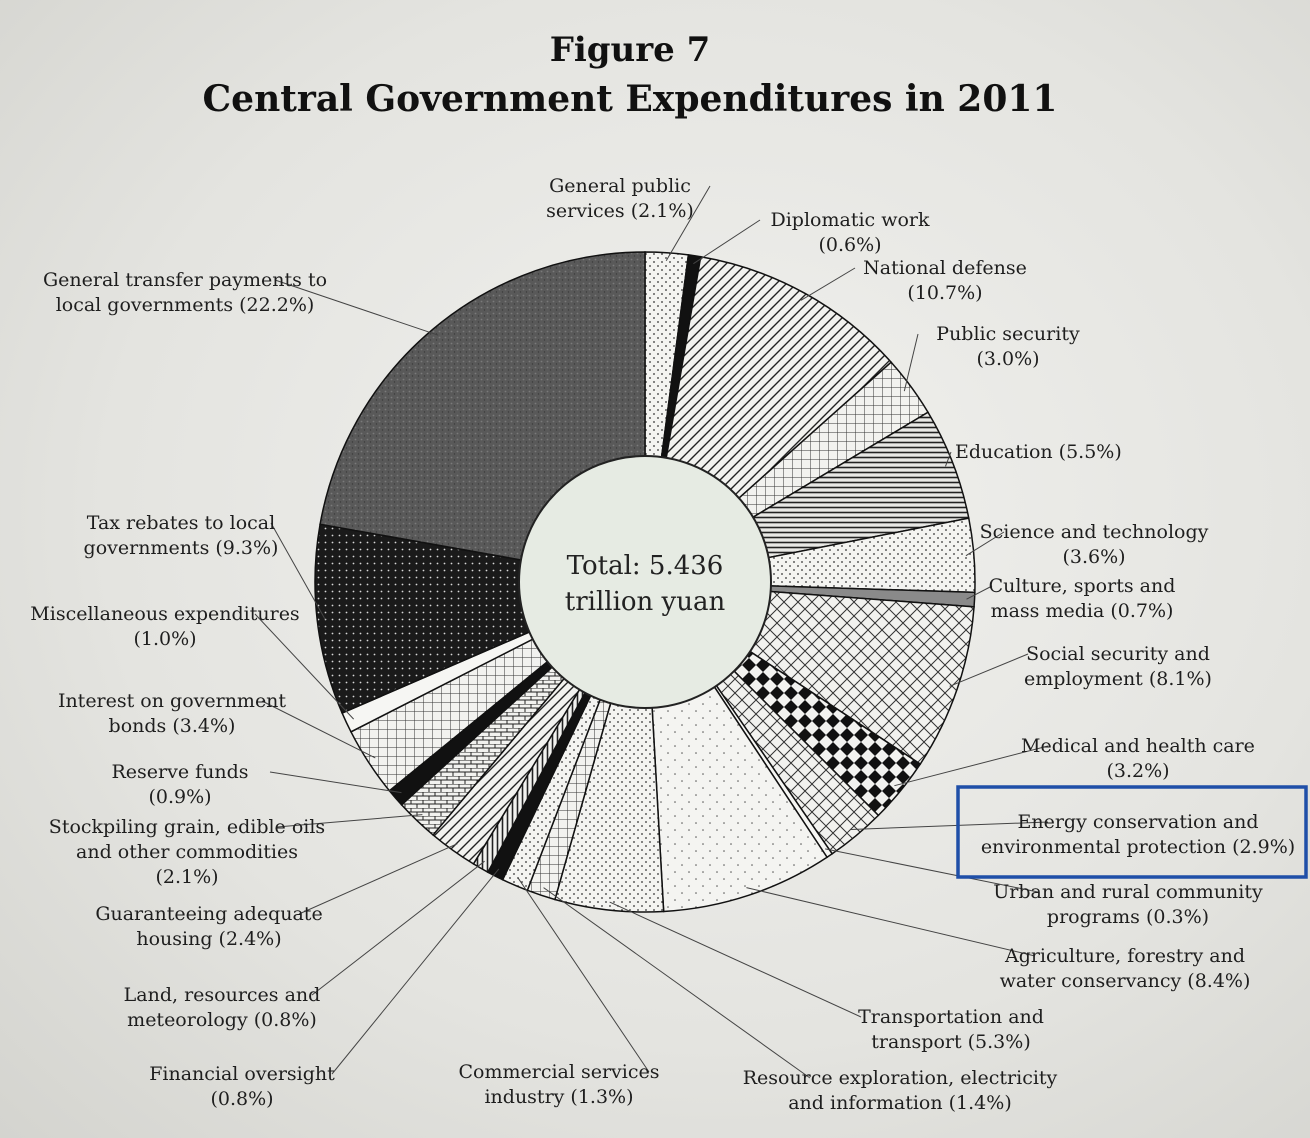 Image resolution: width=1310 pixels, height=1138 pixels. What do you see at coordinates (1137, 771) in the screenshot?
I see `label-line: (3.2%)` at bounding box center [1137, 771].